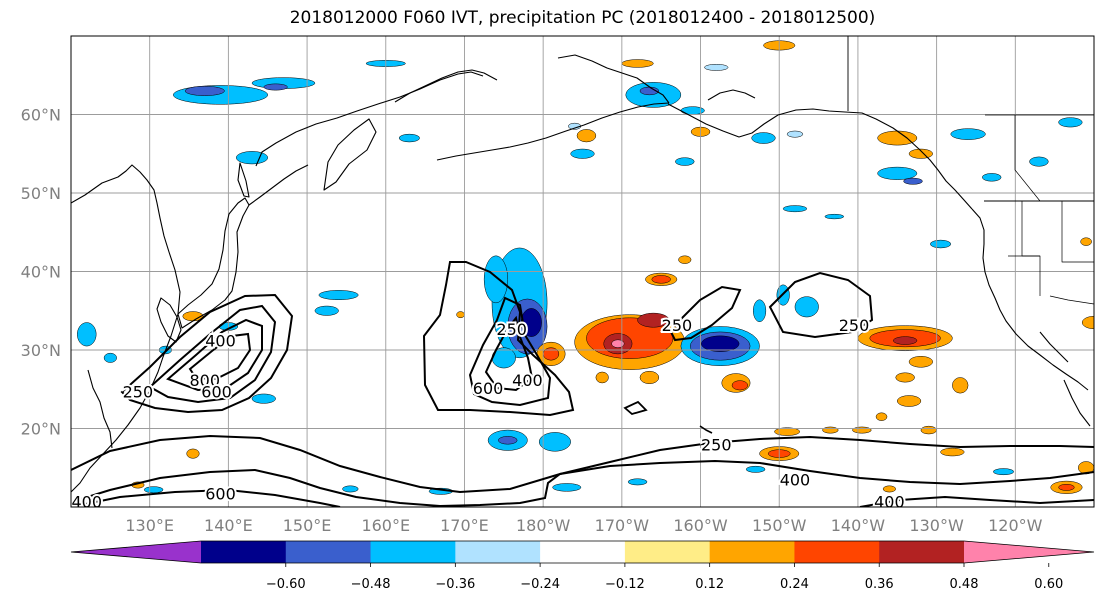  Describe the element at coordinates (41, 115) in the screenshot. I see `latitude-tick-label: 60°N` at that location.